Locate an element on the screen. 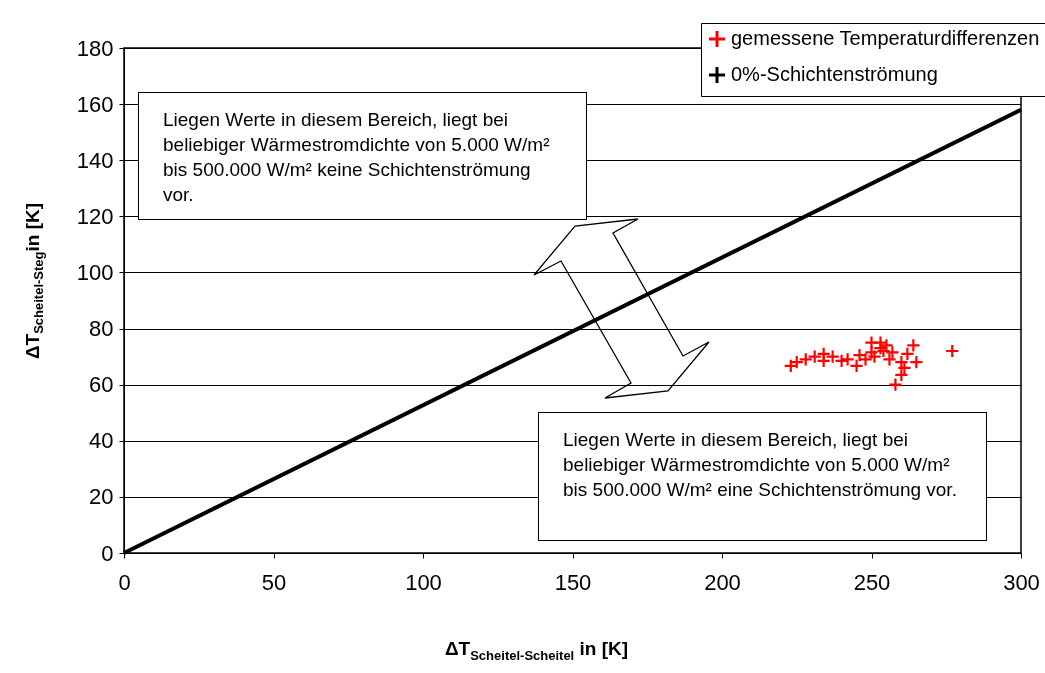 This screenshot has height=673, width=1045. x-tick-label: 300 is located at coordinates (1021, 582).